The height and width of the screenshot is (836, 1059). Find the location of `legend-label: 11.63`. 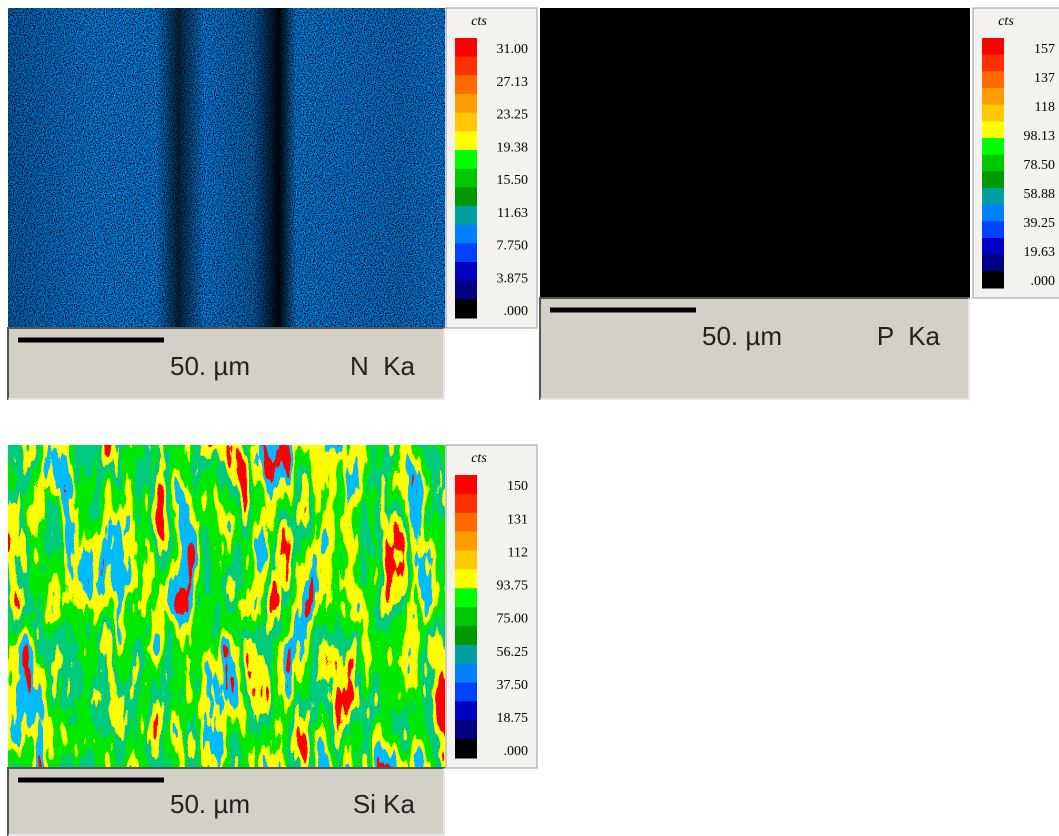

legend-label: 11.63 is located at coordinates (512, 213).